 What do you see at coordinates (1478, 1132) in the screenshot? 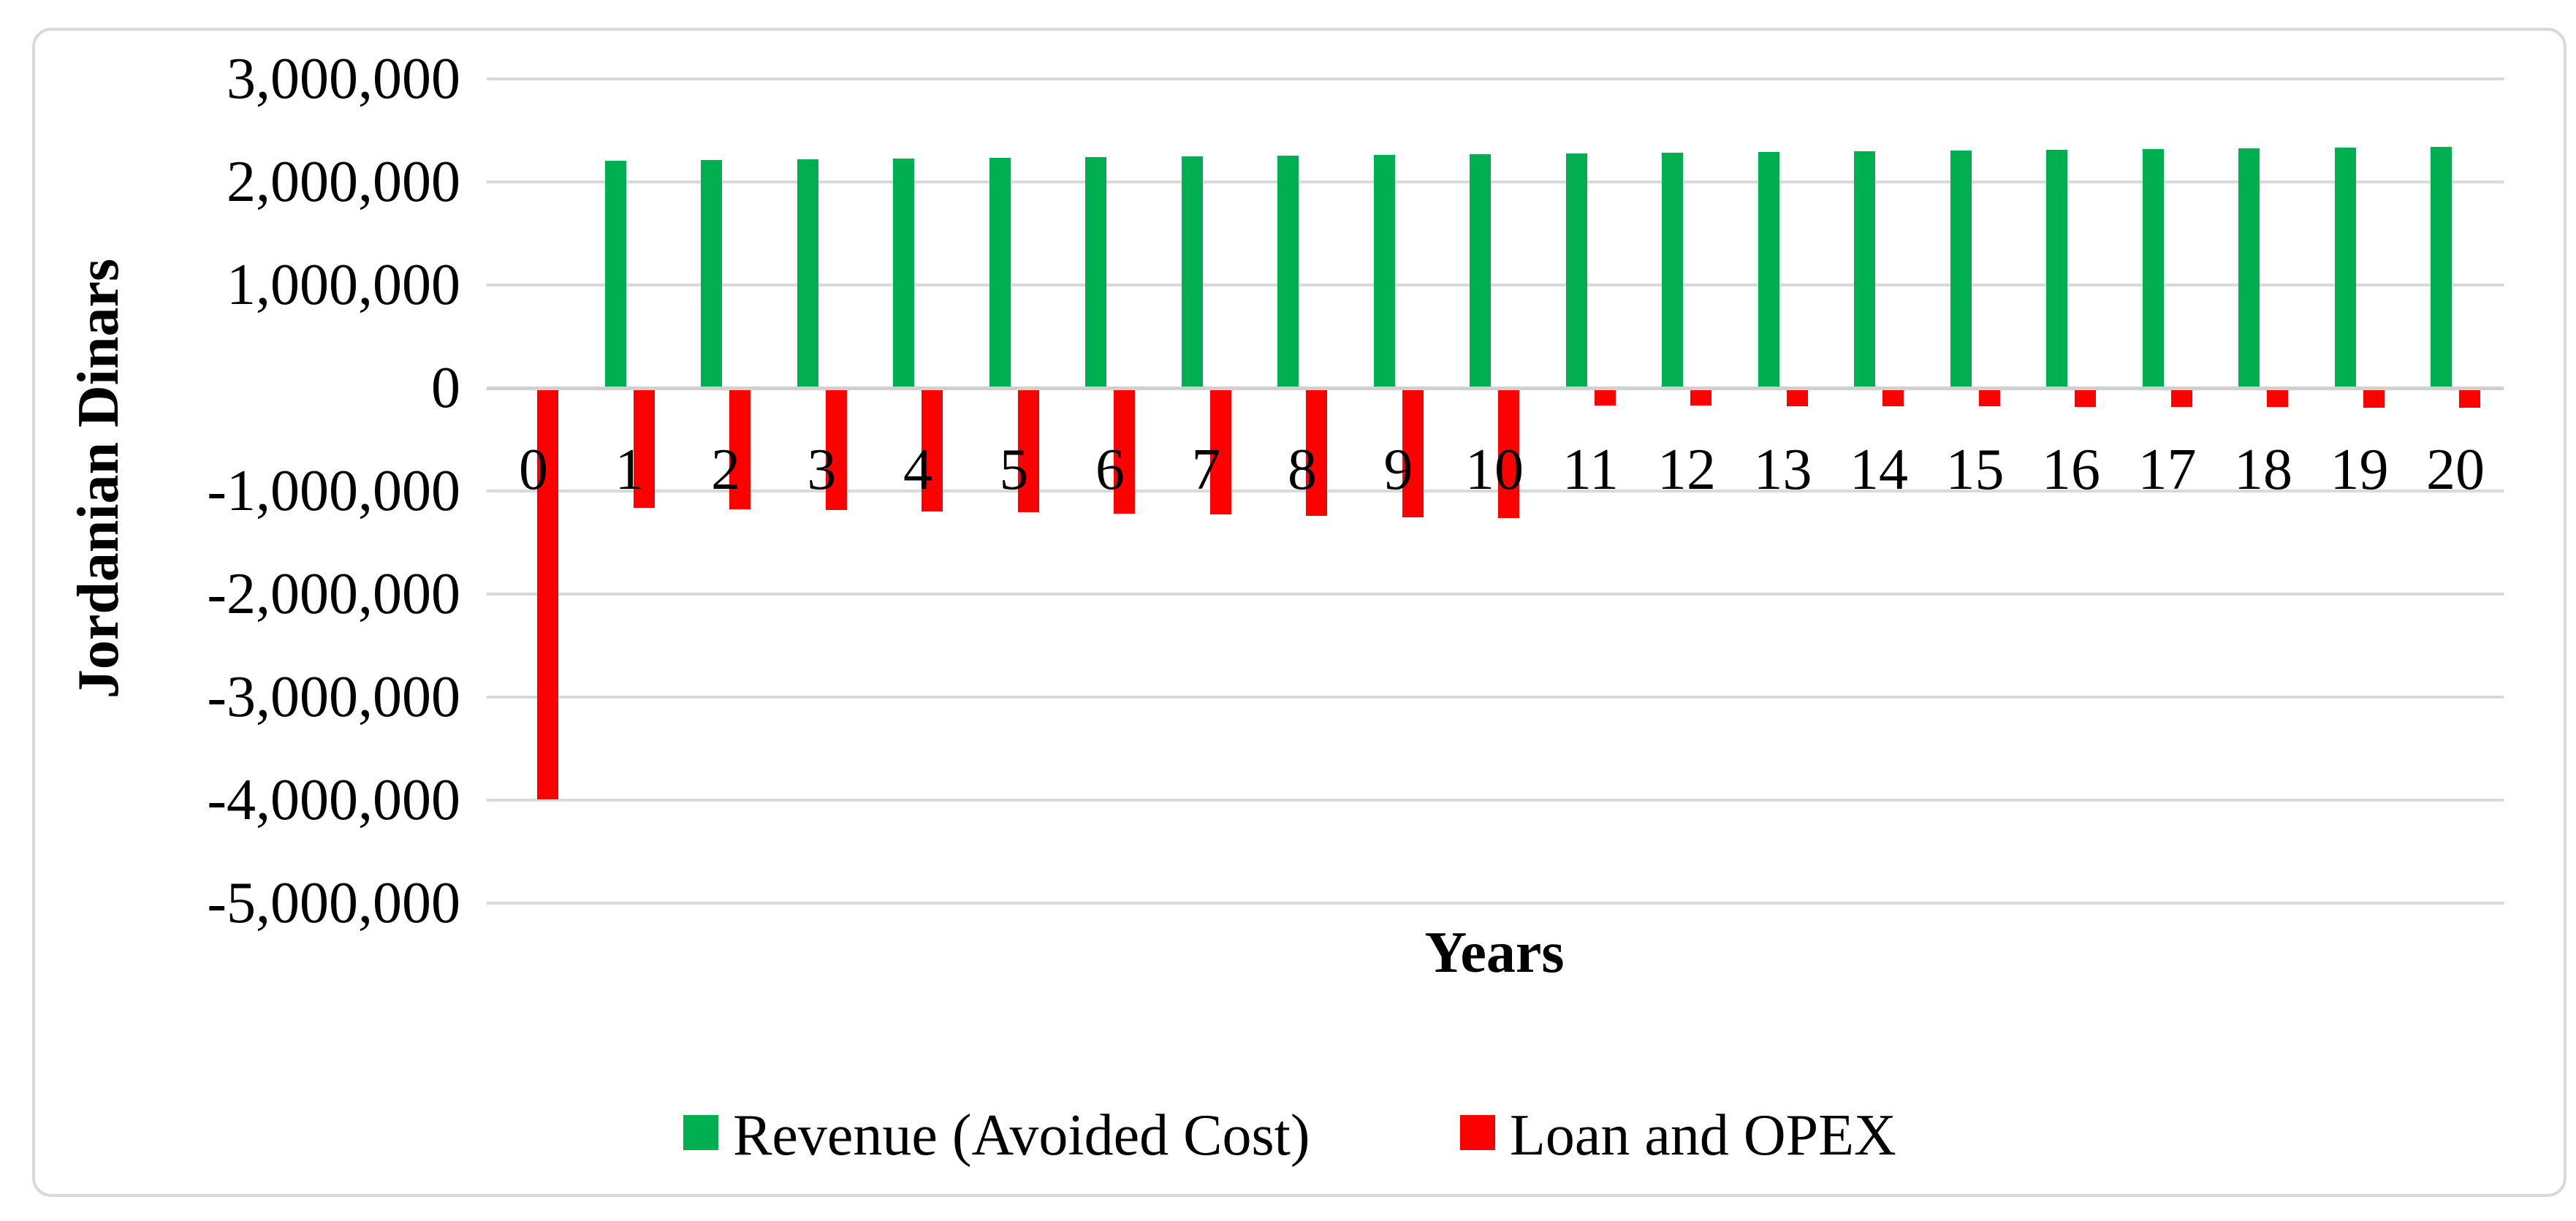
I see `legend-swatch-loan-icon` at bounding box center [1478, 1132].